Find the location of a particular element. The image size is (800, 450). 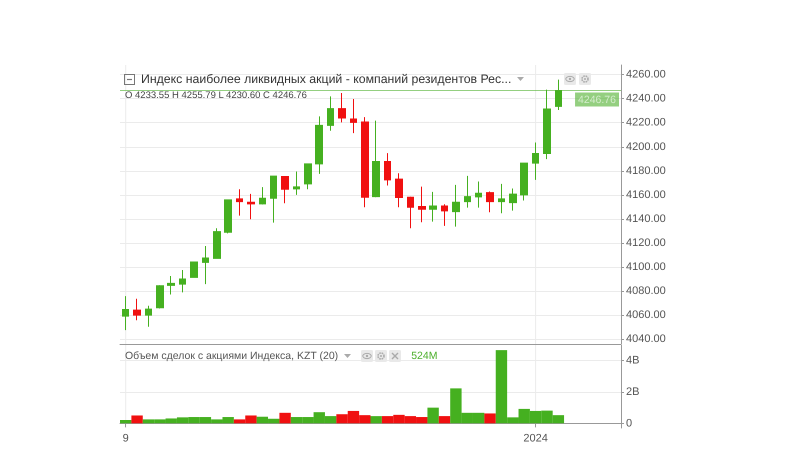

x-tick-label: 9 is located at coordinates (125, 438).